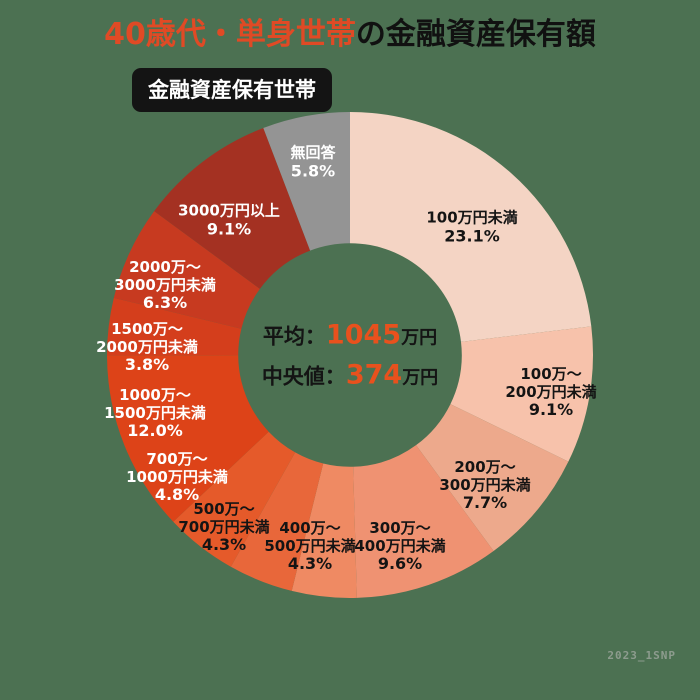  I want to click on slice-label-line: 500万円未満, so click(310, 545).